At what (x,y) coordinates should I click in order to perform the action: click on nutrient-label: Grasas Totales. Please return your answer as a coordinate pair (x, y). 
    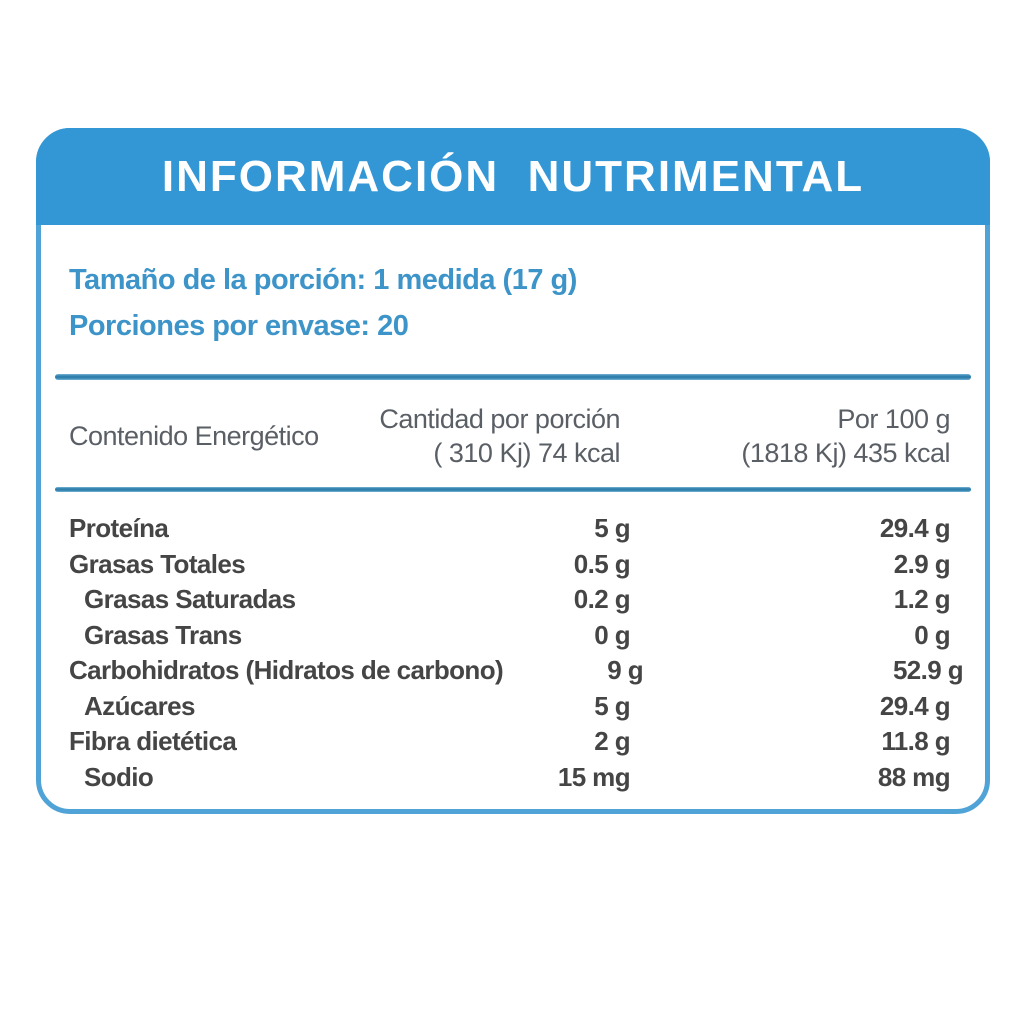
    Looking at the image, I should click on (157, 563).